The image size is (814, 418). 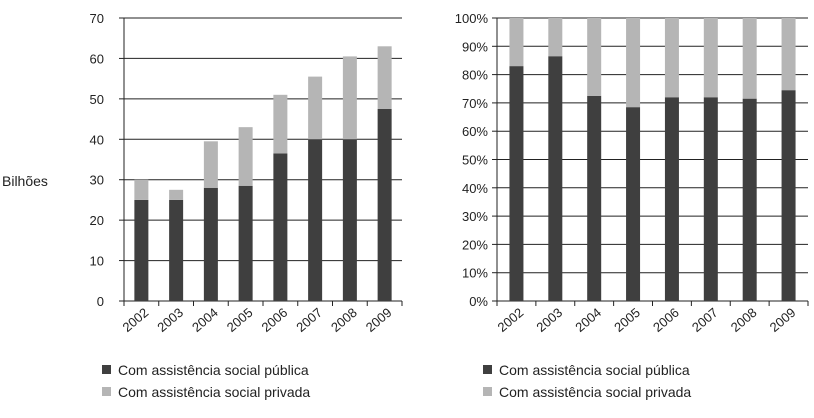 I want to click on y-tick-label: 90%, so click(x=475, y=46).